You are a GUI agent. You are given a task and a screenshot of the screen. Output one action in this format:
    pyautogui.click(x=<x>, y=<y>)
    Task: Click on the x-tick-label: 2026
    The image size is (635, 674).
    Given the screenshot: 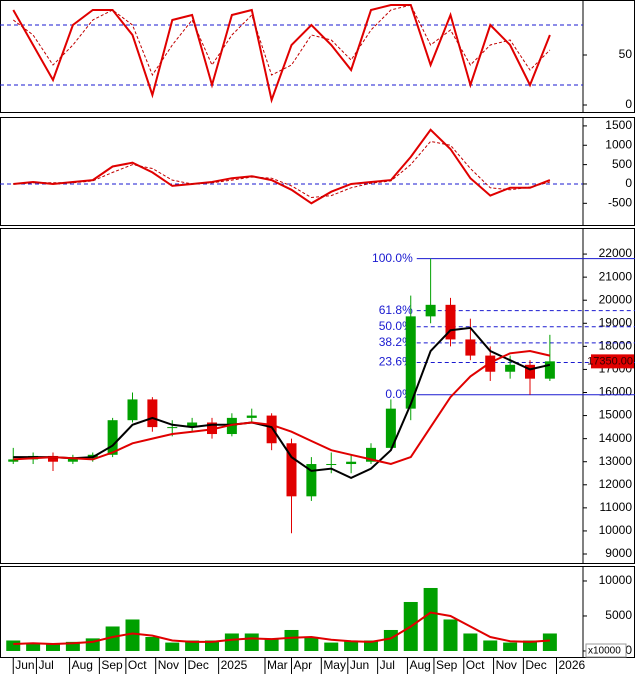 What is the action you would take?
    pyautogui.click(x=572, y=665)
    